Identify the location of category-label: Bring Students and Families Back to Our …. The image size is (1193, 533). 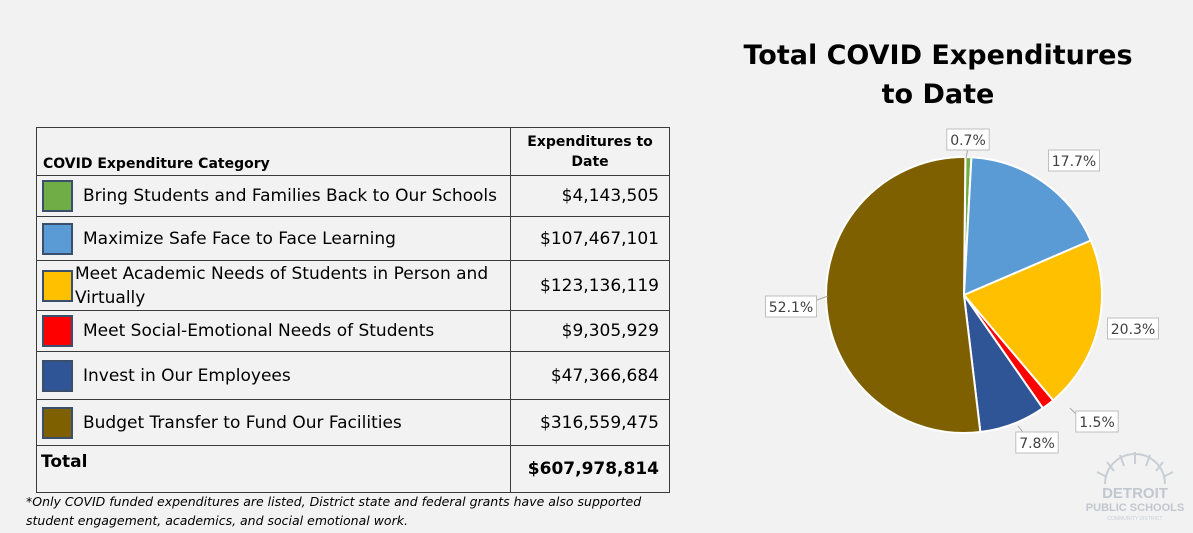
(290, 196).